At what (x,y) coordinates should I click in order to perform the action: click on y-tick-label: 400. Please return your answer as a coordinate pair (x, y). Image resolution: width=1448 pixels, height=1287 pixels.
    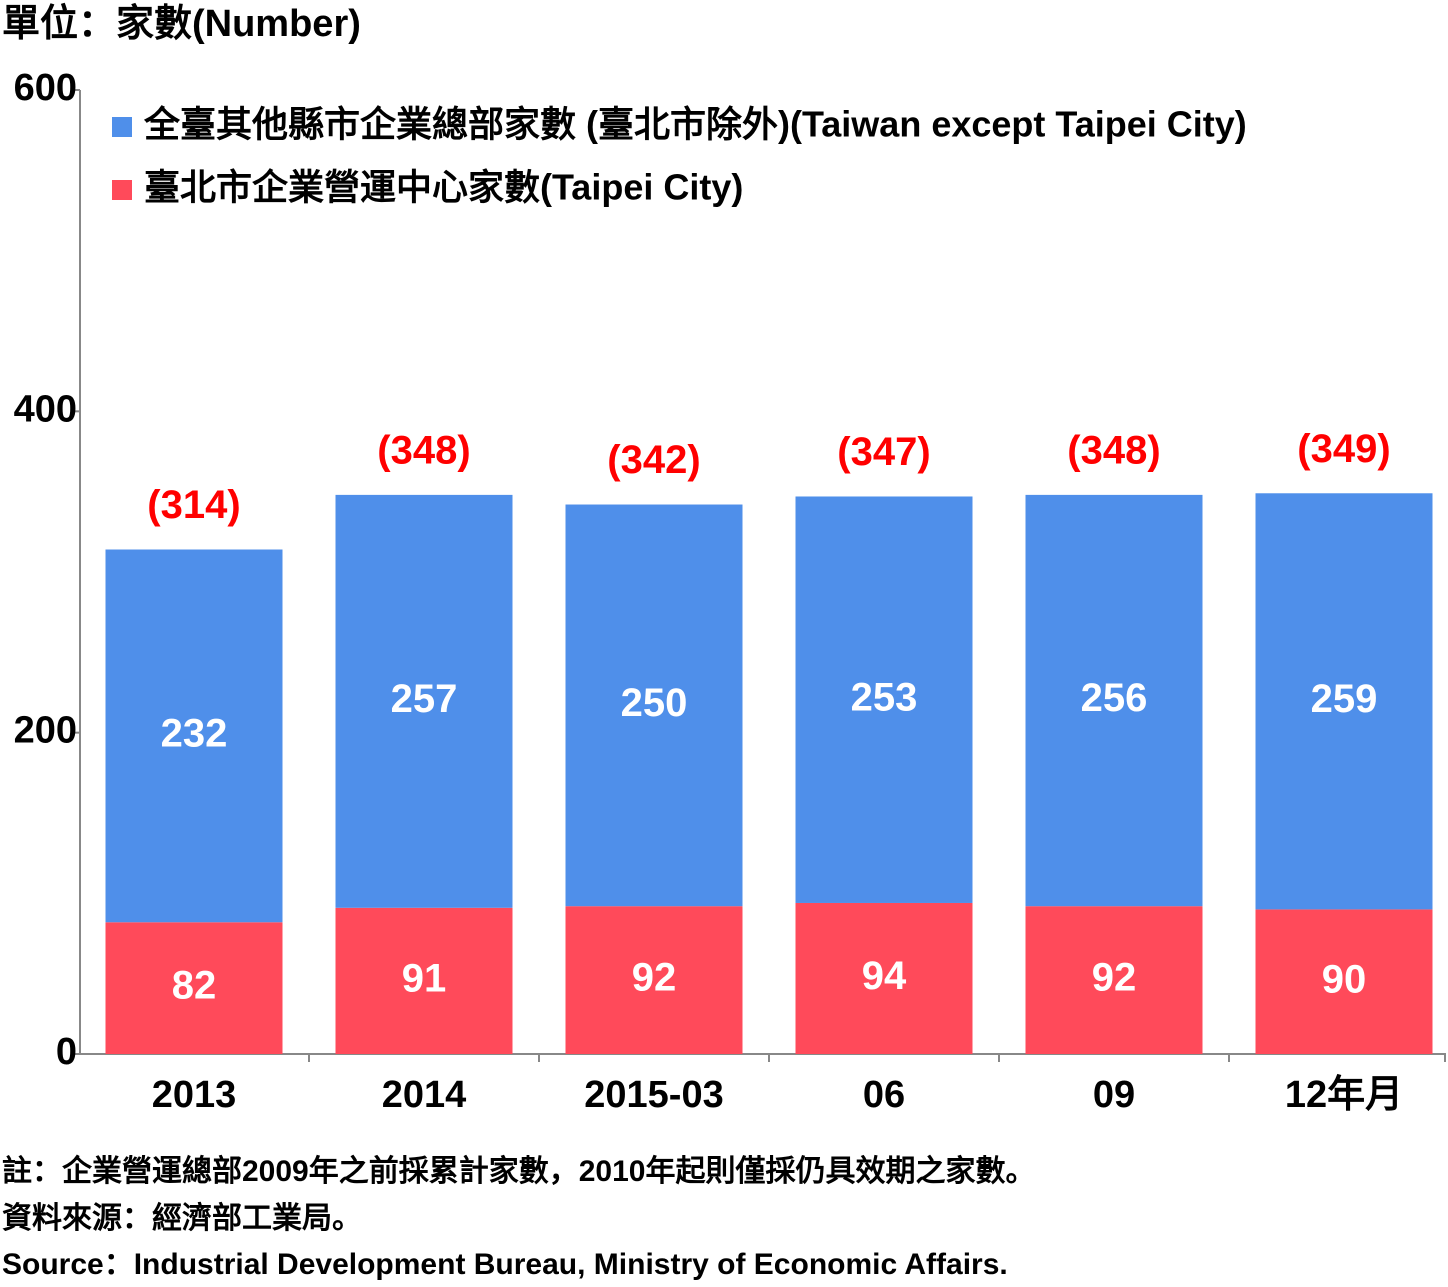
    Looking at the image, I should click on (45, 409).